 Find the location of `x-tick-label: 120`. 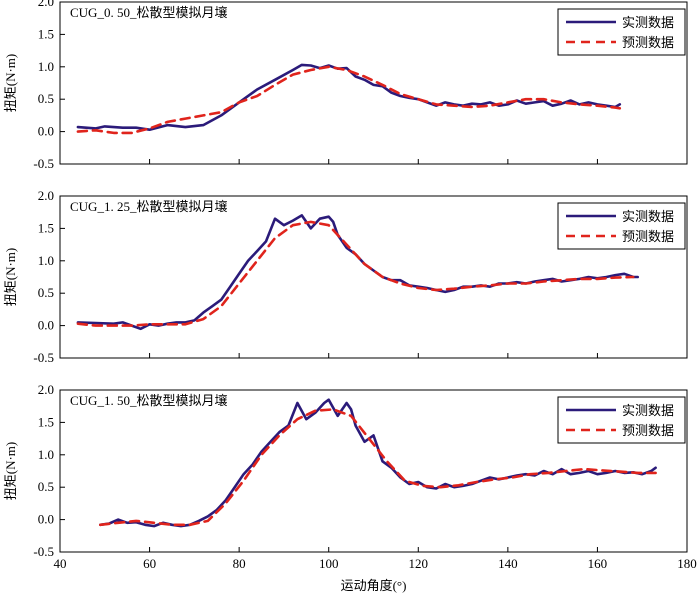

x-tick-label: 120 is located at coordinates (419, 563).